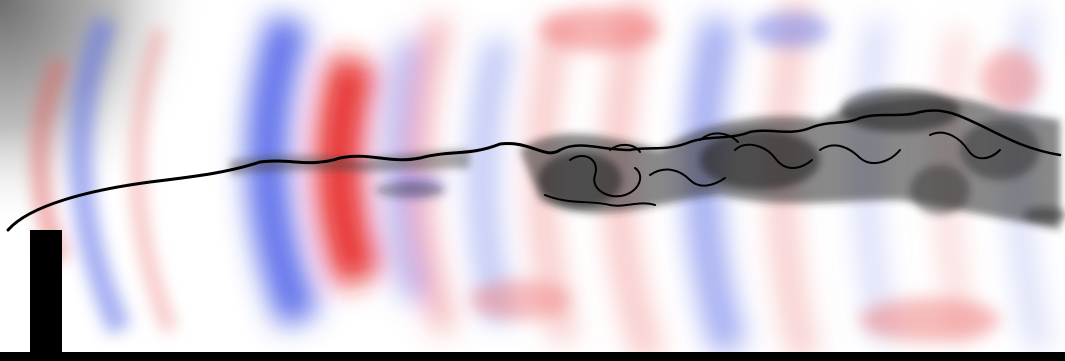  I want to click on floor-wall, so click(532, 356).